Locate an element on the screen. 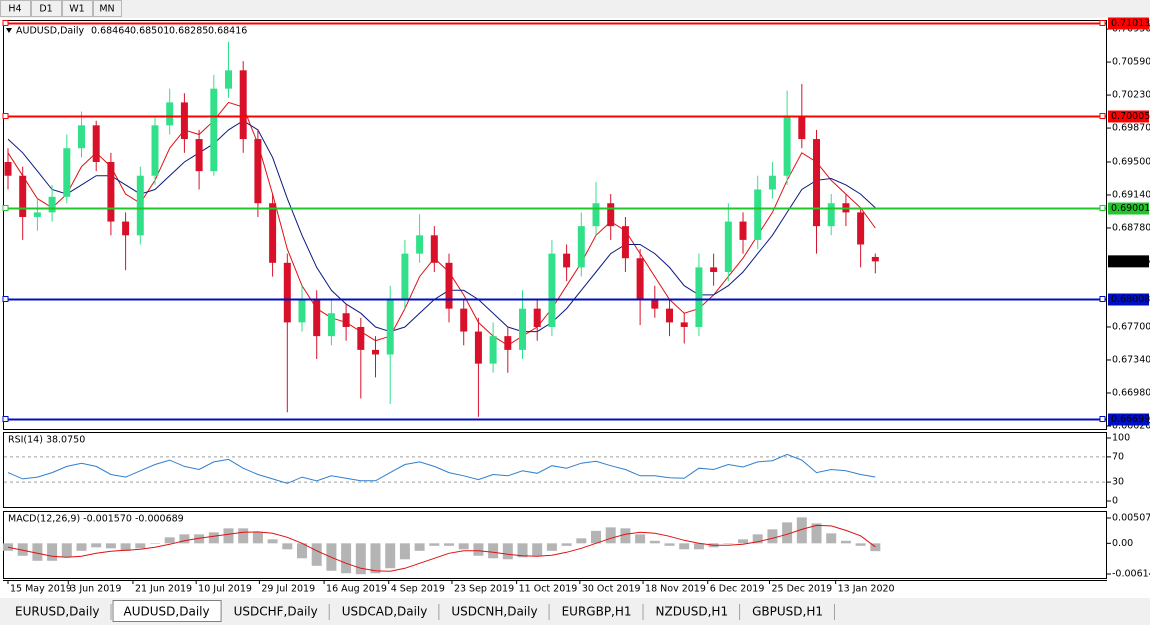 The height and width of the screenshot is (625, 1150). active-tab is located at coordinates (167, 611).